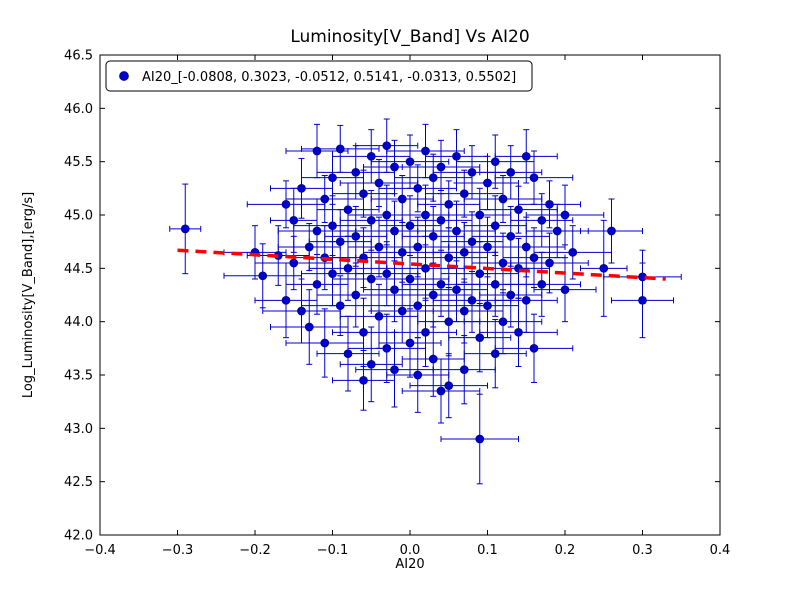  I want to click on y-tick-label: 46.0, so click(78, 109).